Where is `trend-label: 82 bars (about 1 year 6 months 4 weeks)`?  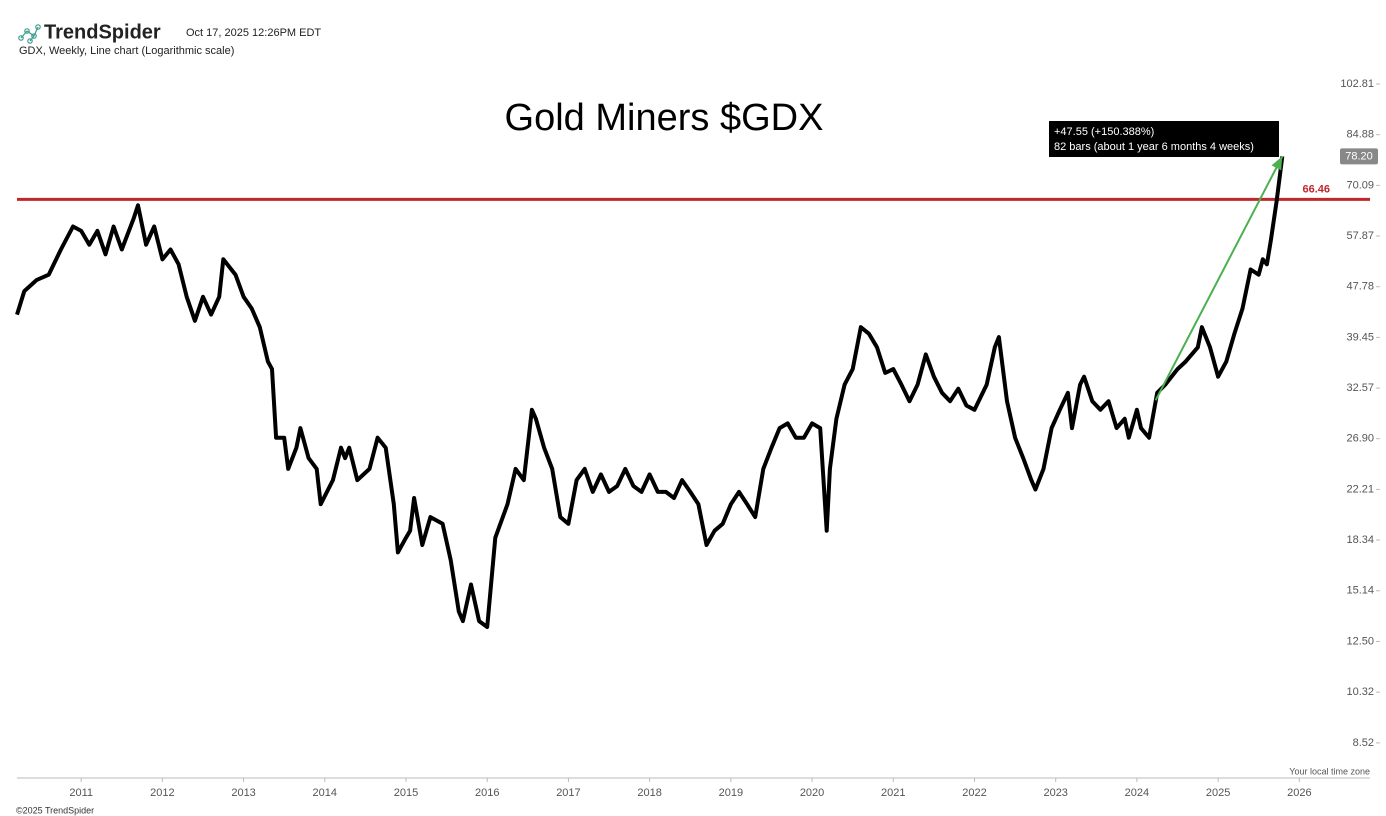
trend-label: 82 bars (about 1 year 6 months 4 weeks) is located at coordinates (1154, 147).